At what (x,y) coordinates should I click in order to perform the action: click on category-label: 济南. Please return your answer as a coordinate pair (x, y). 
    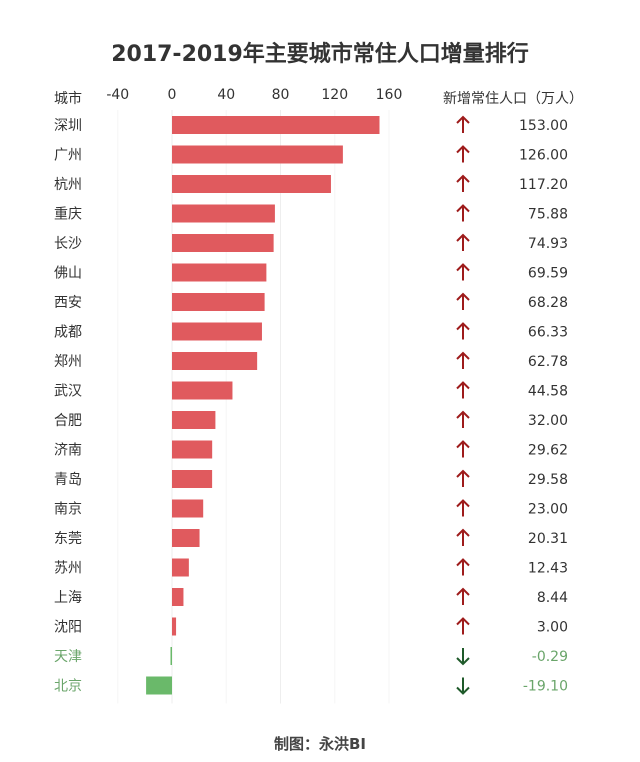
    Looking at the image, I should click on (68, 451).